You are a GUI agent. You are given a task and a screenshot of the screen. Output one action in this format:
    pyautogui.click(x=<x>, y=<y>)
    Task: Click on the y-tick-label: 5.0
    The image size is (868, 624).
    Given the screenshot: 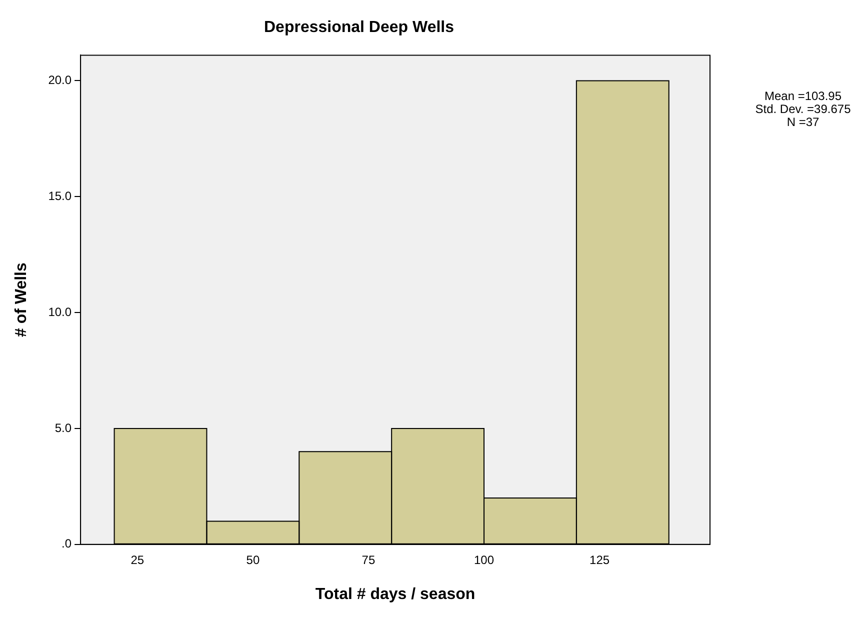 What is the action you would take?
    pyautogui.click(x=63, y=427)
    